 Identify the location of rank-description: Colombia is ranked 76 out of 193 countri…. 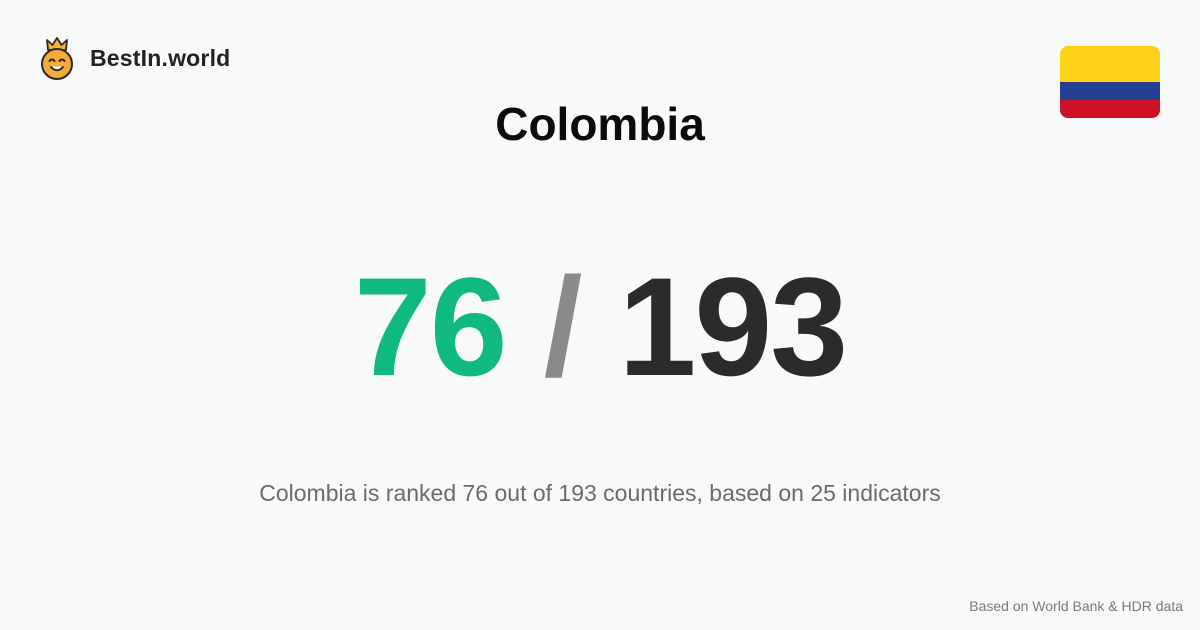
(600, 493).